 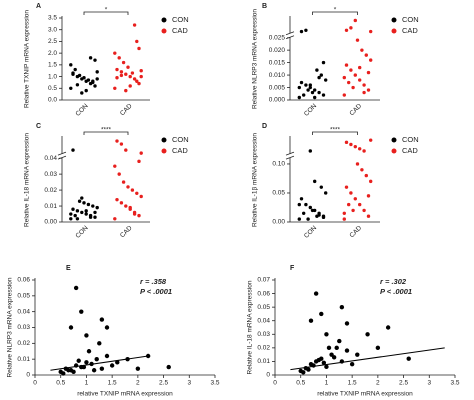 I want to click on y-tick-label: 0.010, so click(x=277, y=75).